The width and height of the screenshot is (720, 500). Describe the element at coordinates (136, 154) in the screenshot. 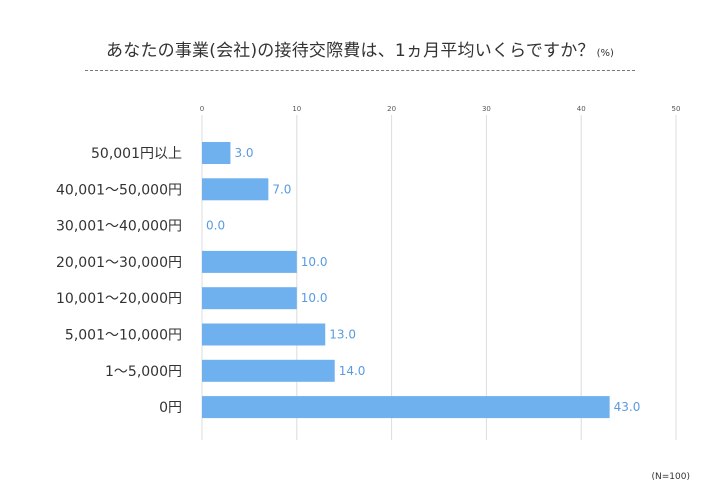

I see `category-label: 50,001円以上` at that location.